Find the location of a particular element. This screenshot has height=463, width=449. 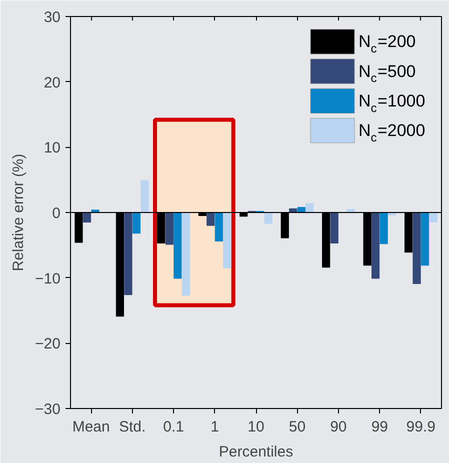

x-tick-label: Std. is located at coordinates (132, 427).